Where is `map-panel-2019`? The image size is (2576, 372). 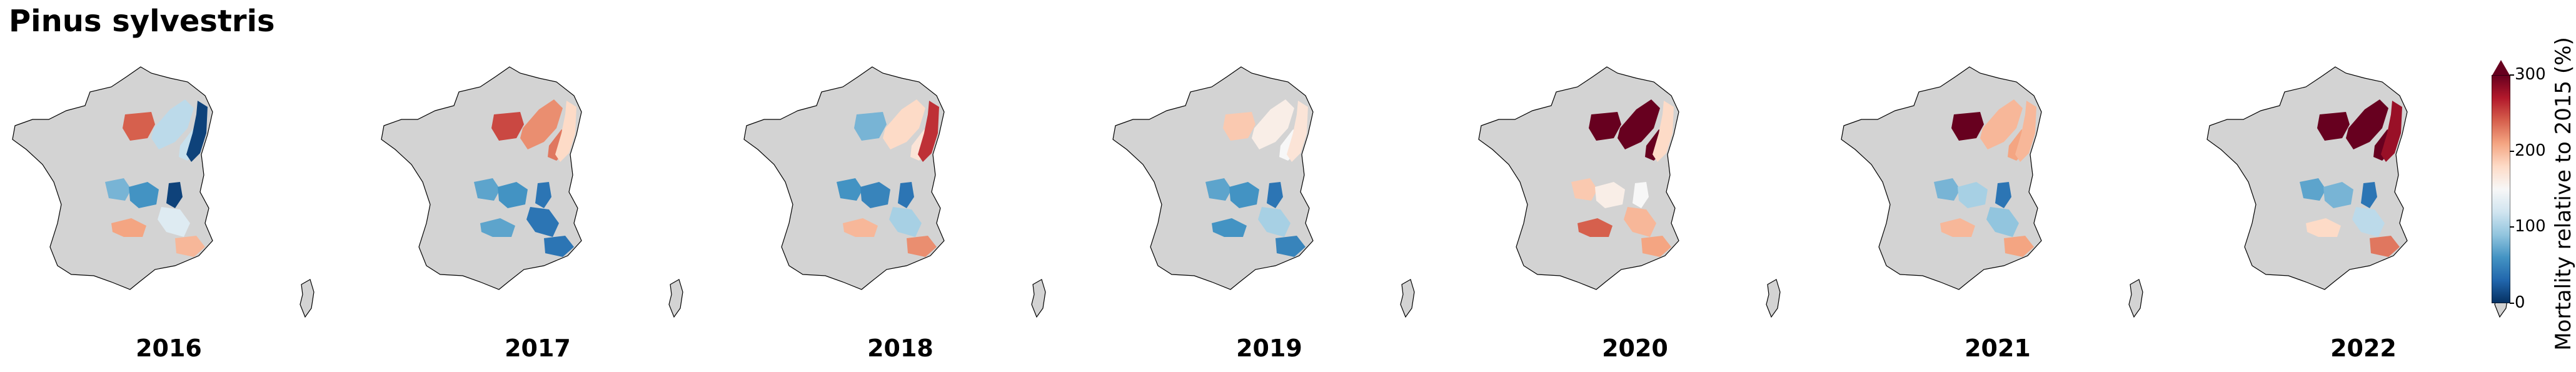 map-panel-2019 is located at coordinates (1269, 190).